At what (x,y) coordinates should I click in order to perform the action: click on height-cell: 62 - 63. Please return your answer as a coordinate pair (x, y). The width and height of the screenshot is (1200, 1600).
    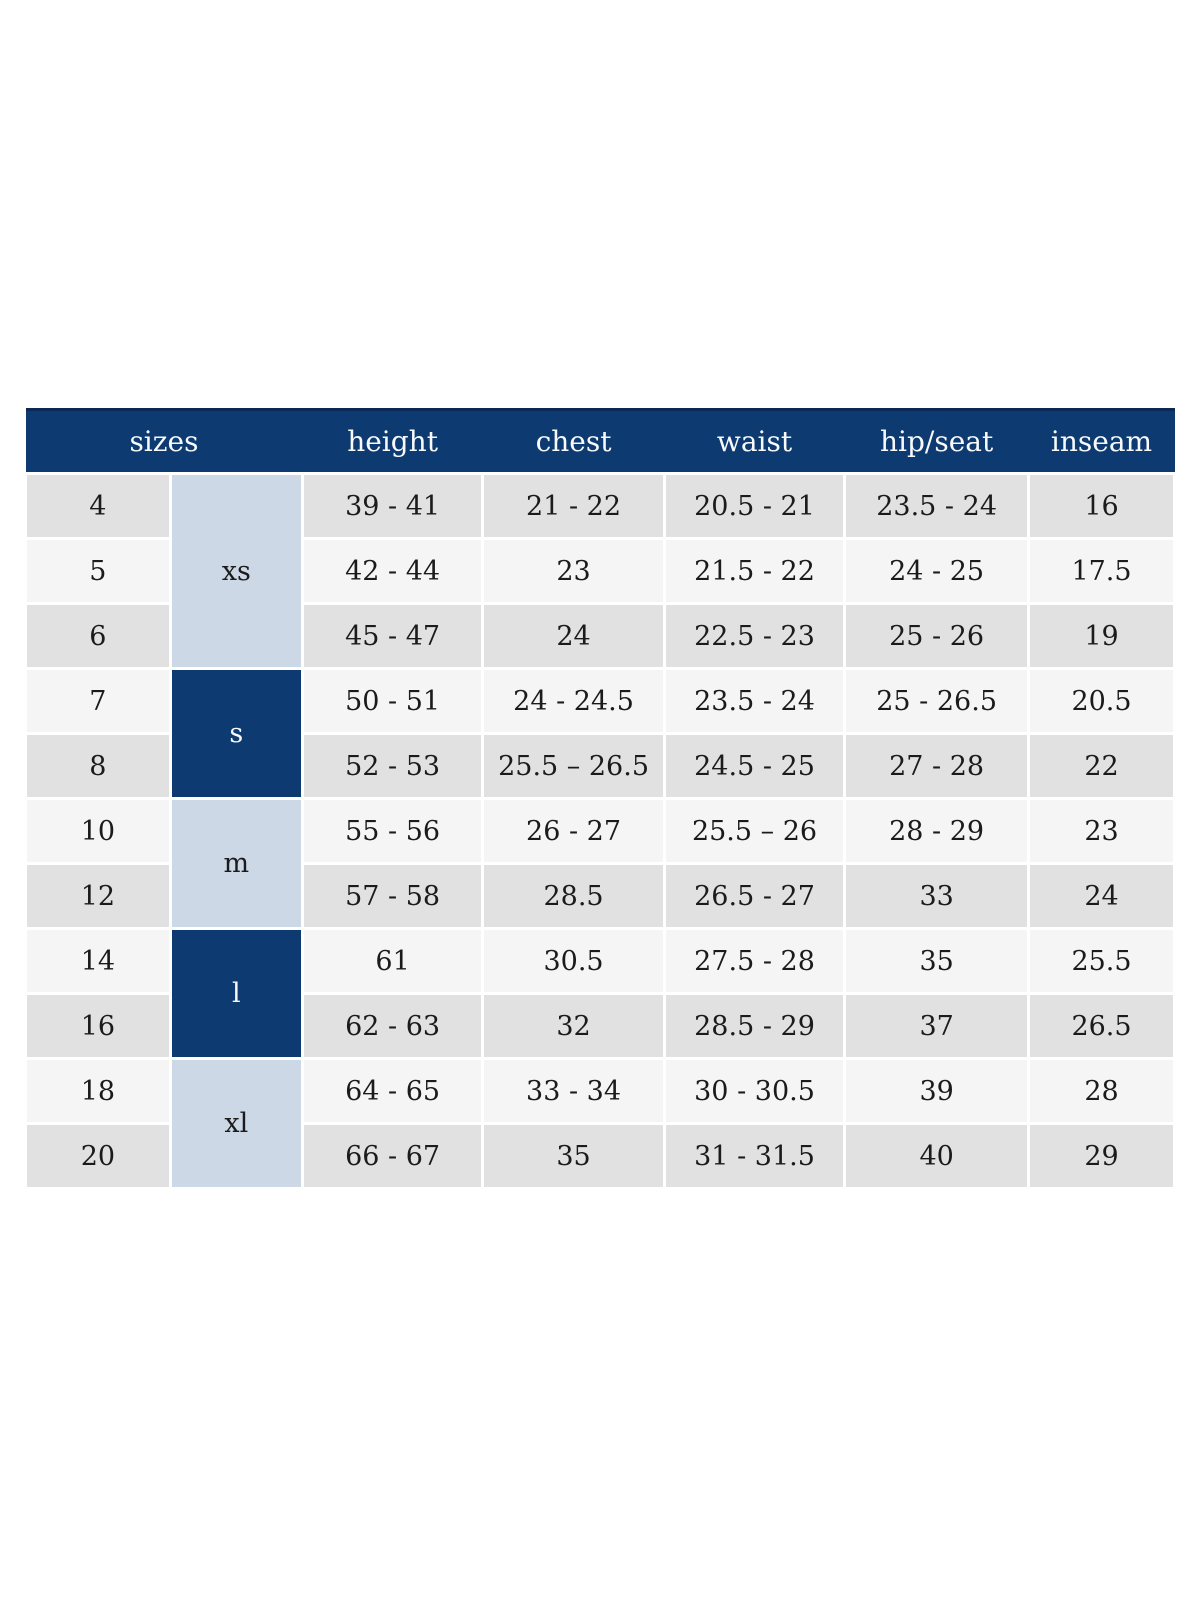
    Looking at the image, I should click on (392, 1026).